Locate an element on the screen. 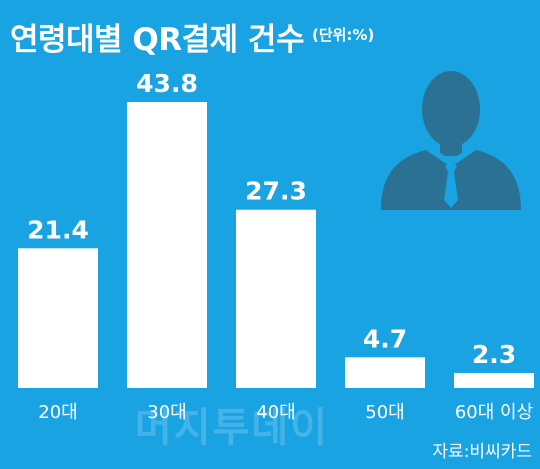 The image size is (540, 469). value-label: 2.3 is located at coordinates (494, 354).